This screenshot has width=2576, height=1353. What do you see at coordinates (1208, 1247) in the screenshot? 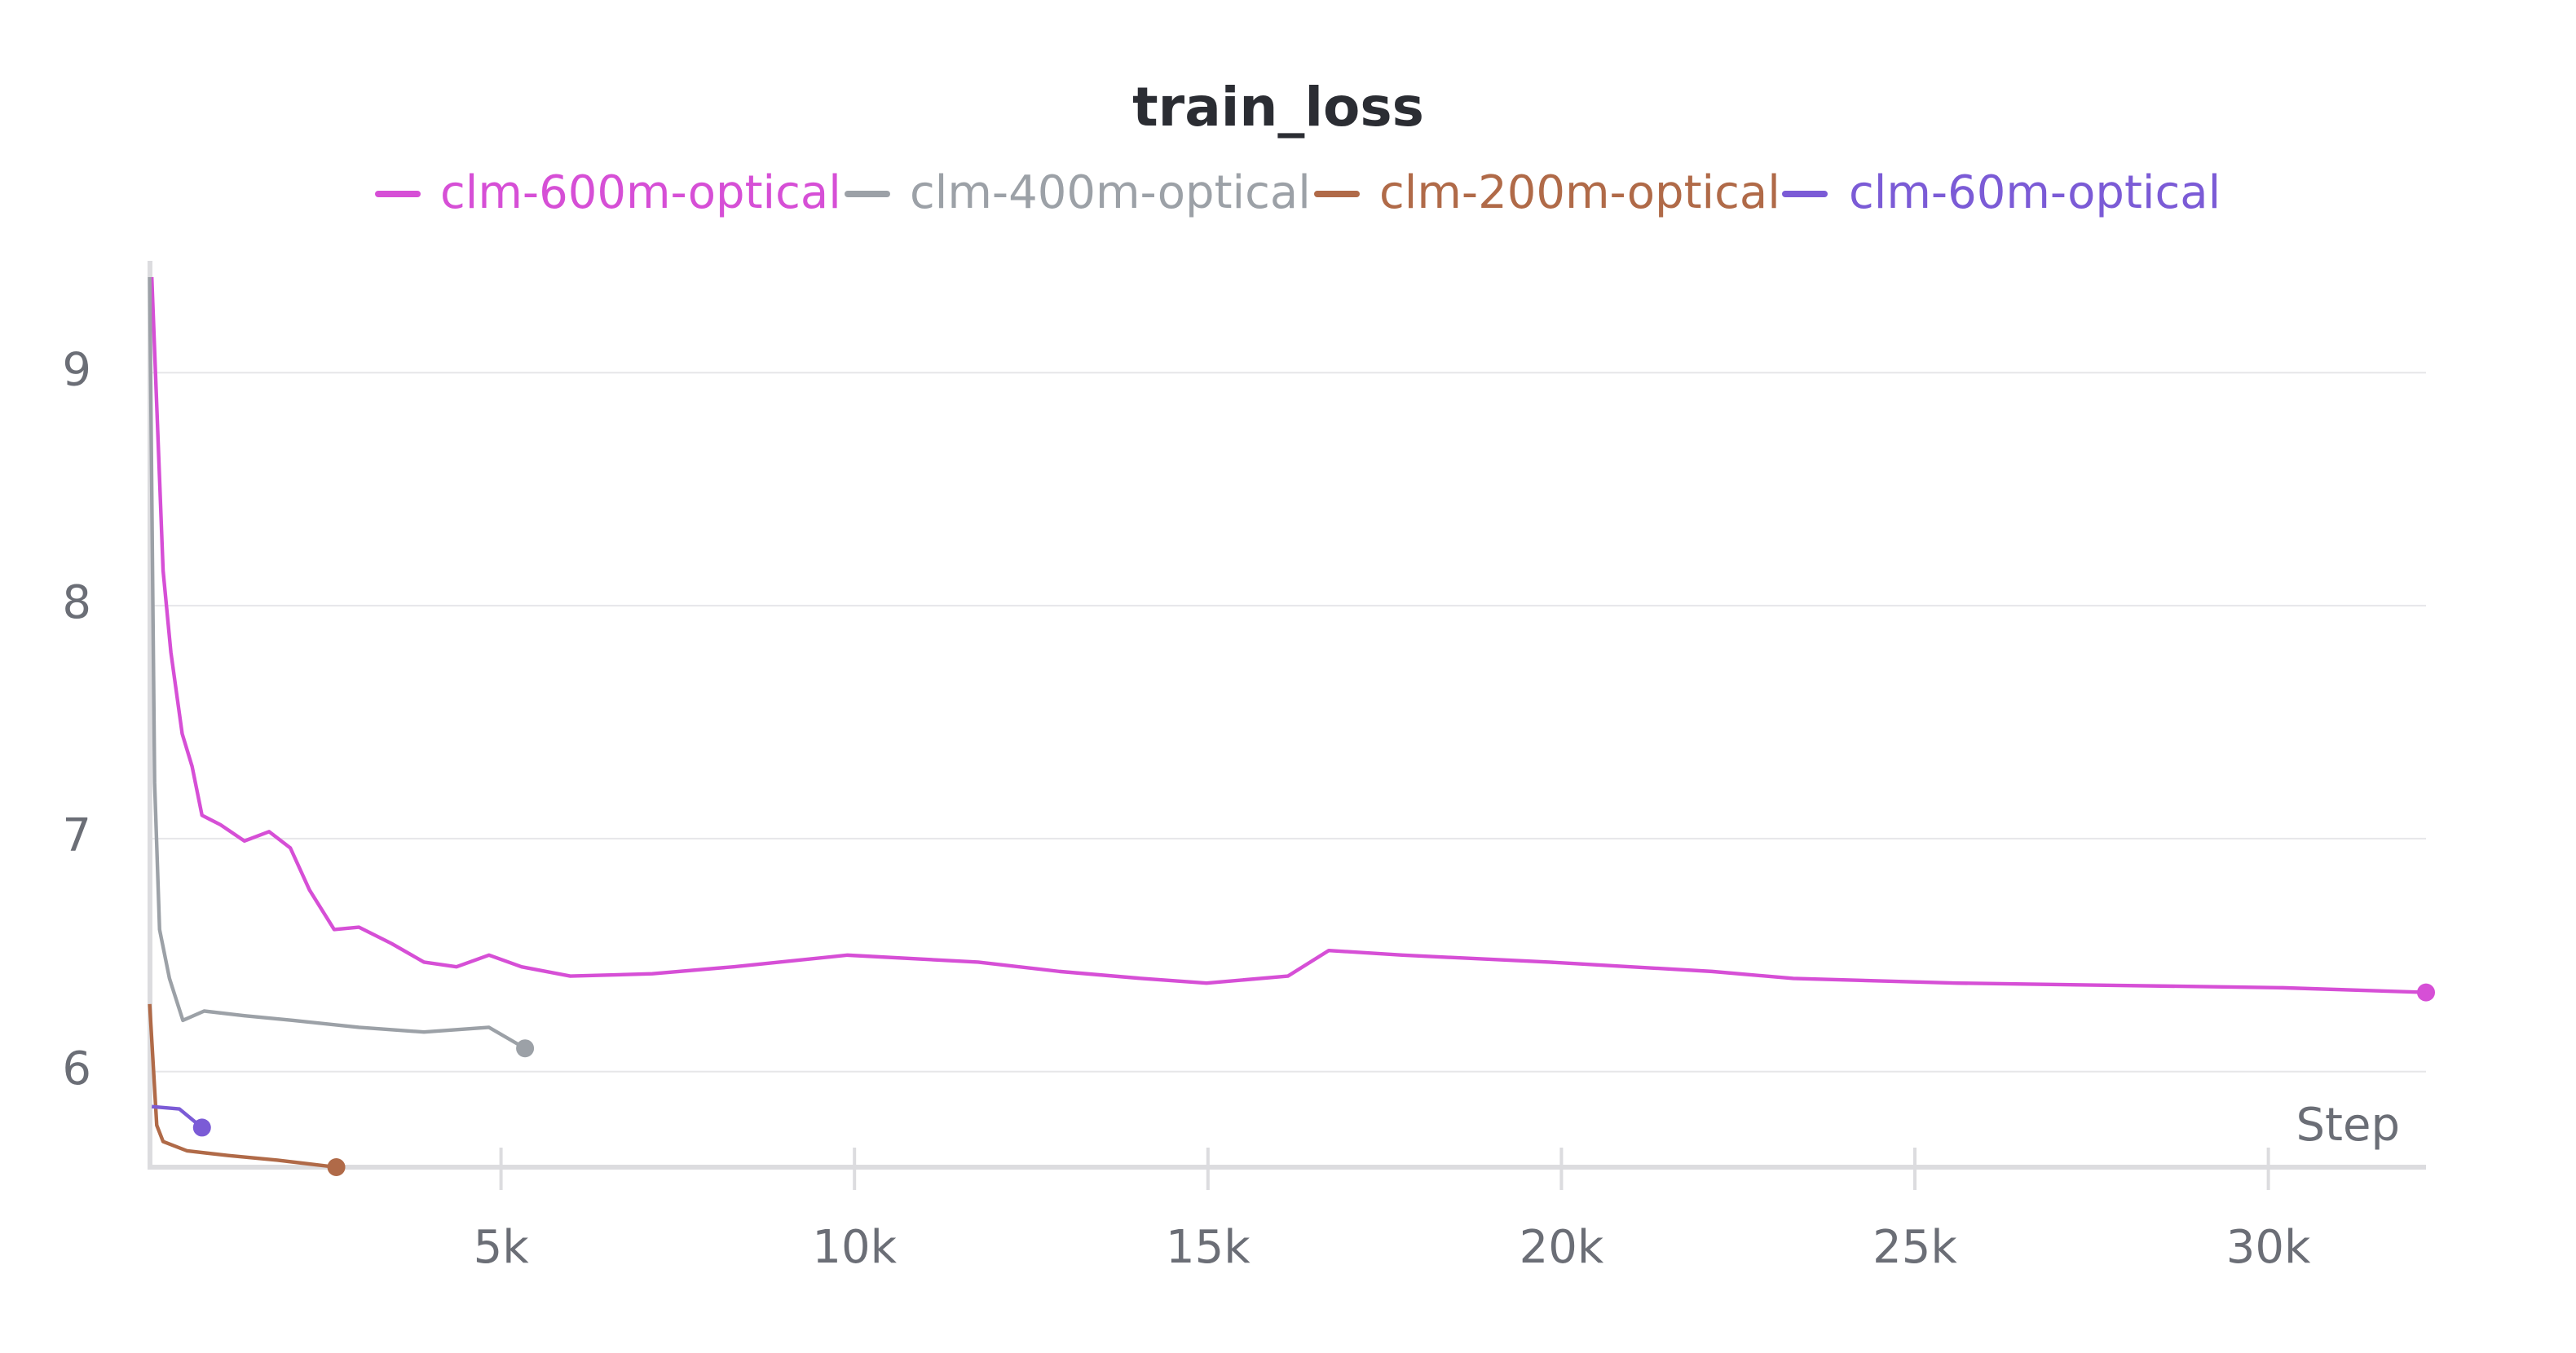
I see `x-tick-label: 15k` at bounding box center [1208, 1247].